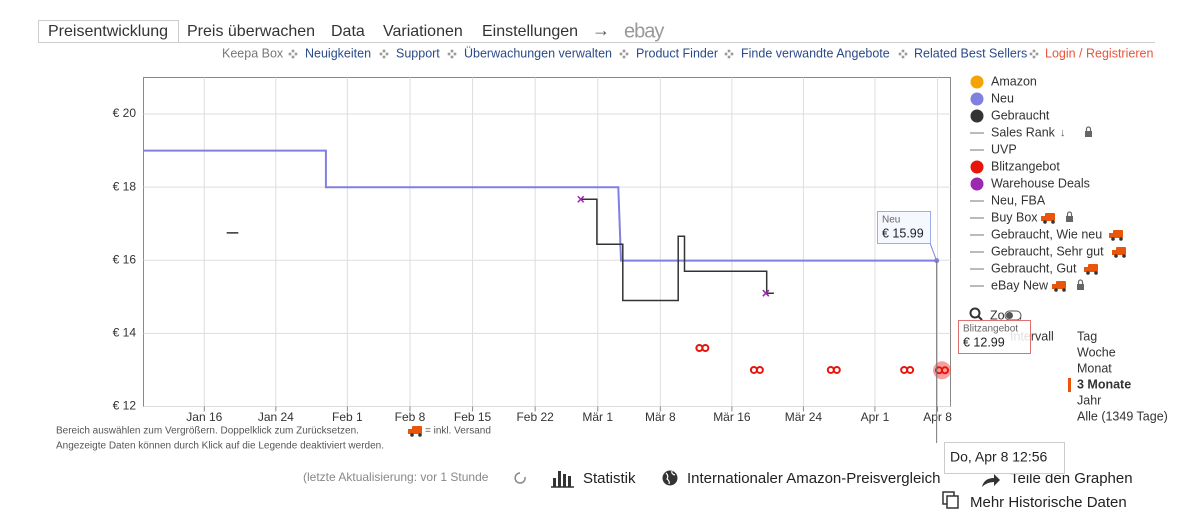 This screenshot has width=1181, height=525. Describe the element at coordinates (251, 31) in the screenshot. I see `tab: Preis überwachen` at that location.